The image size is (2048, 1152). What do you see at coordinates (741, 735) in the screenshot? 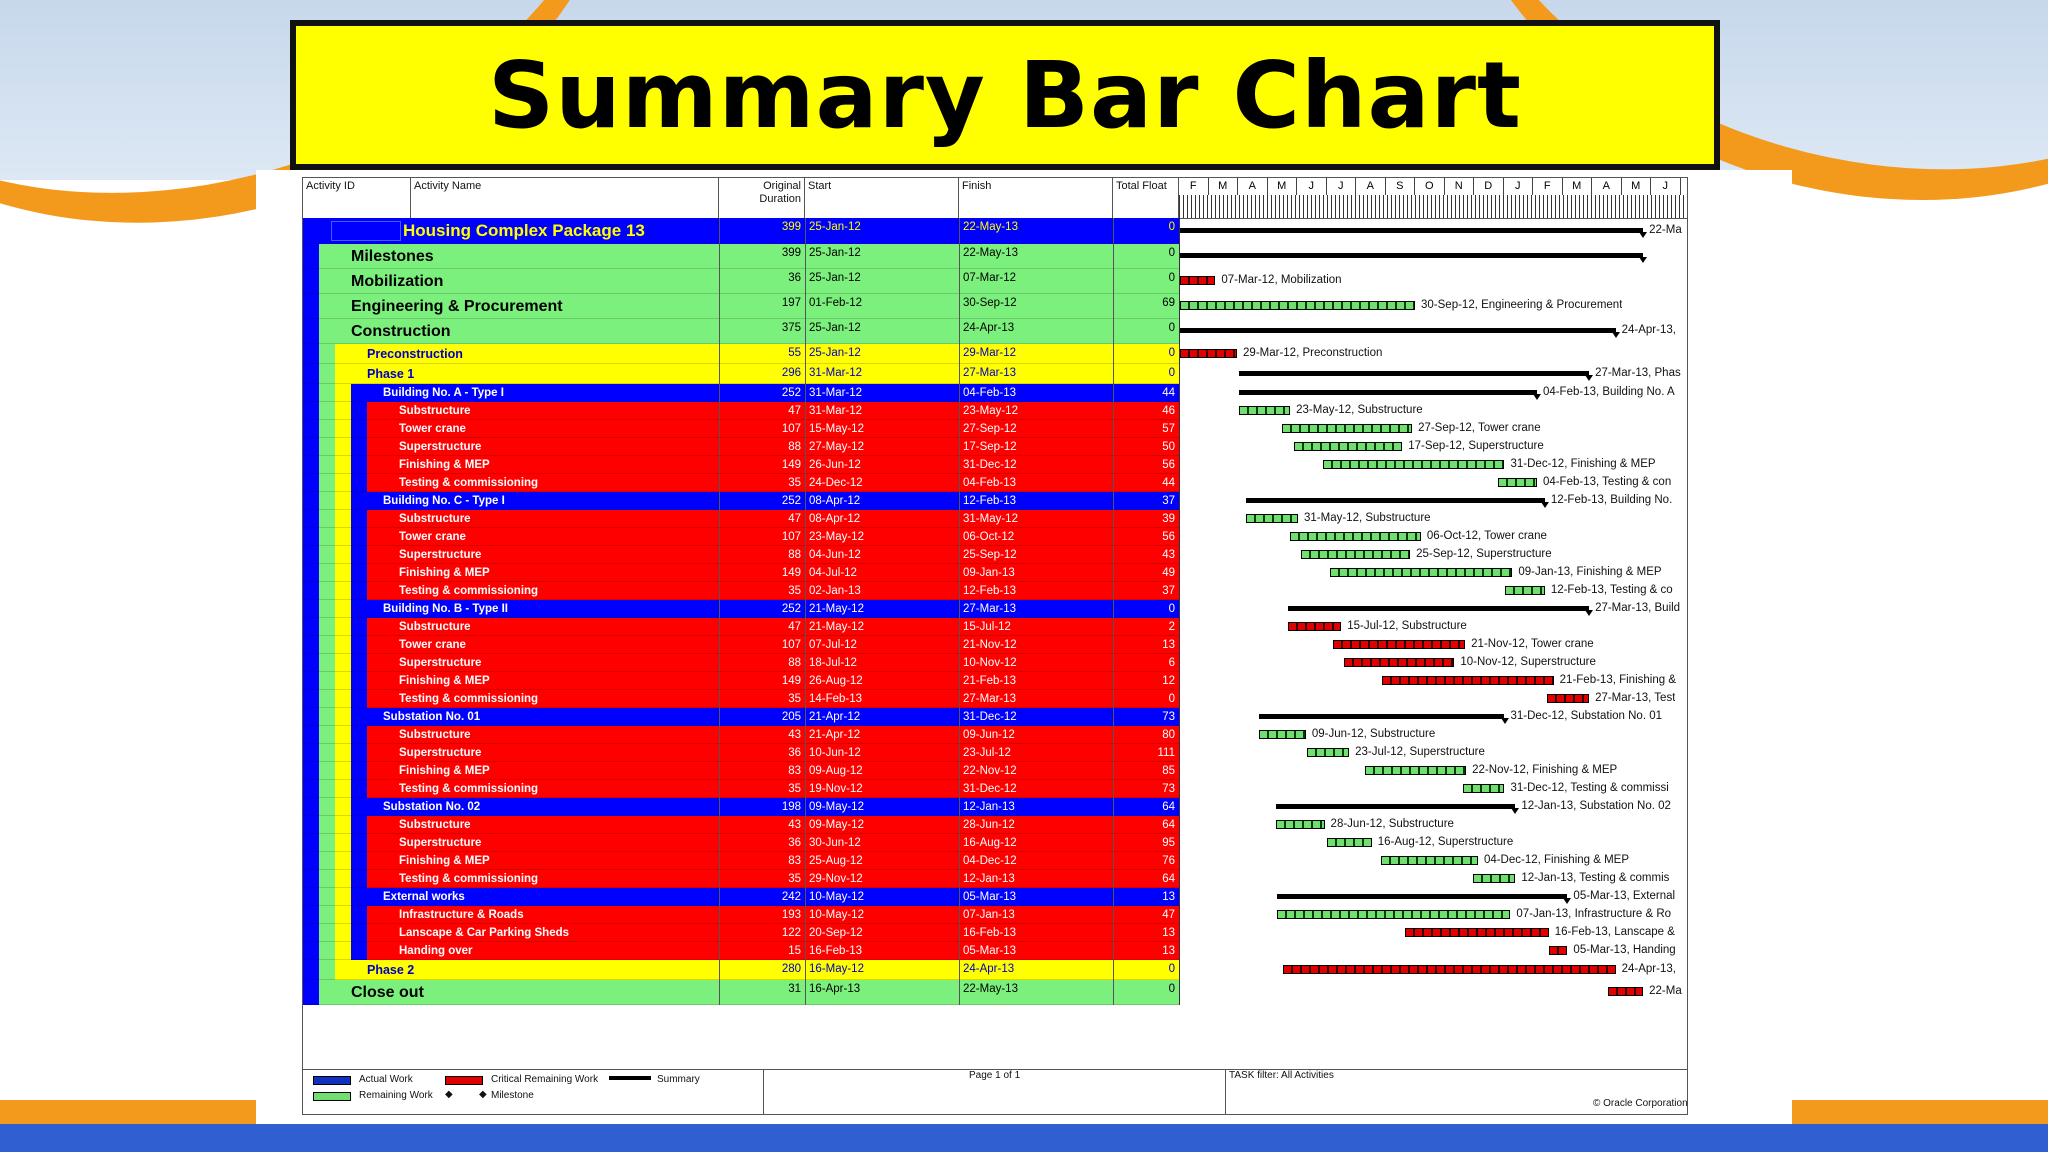
I see `activity-row: Substructure 43 21-Apr-12 09-Jun-12 80` at bounding box center [741, 735].